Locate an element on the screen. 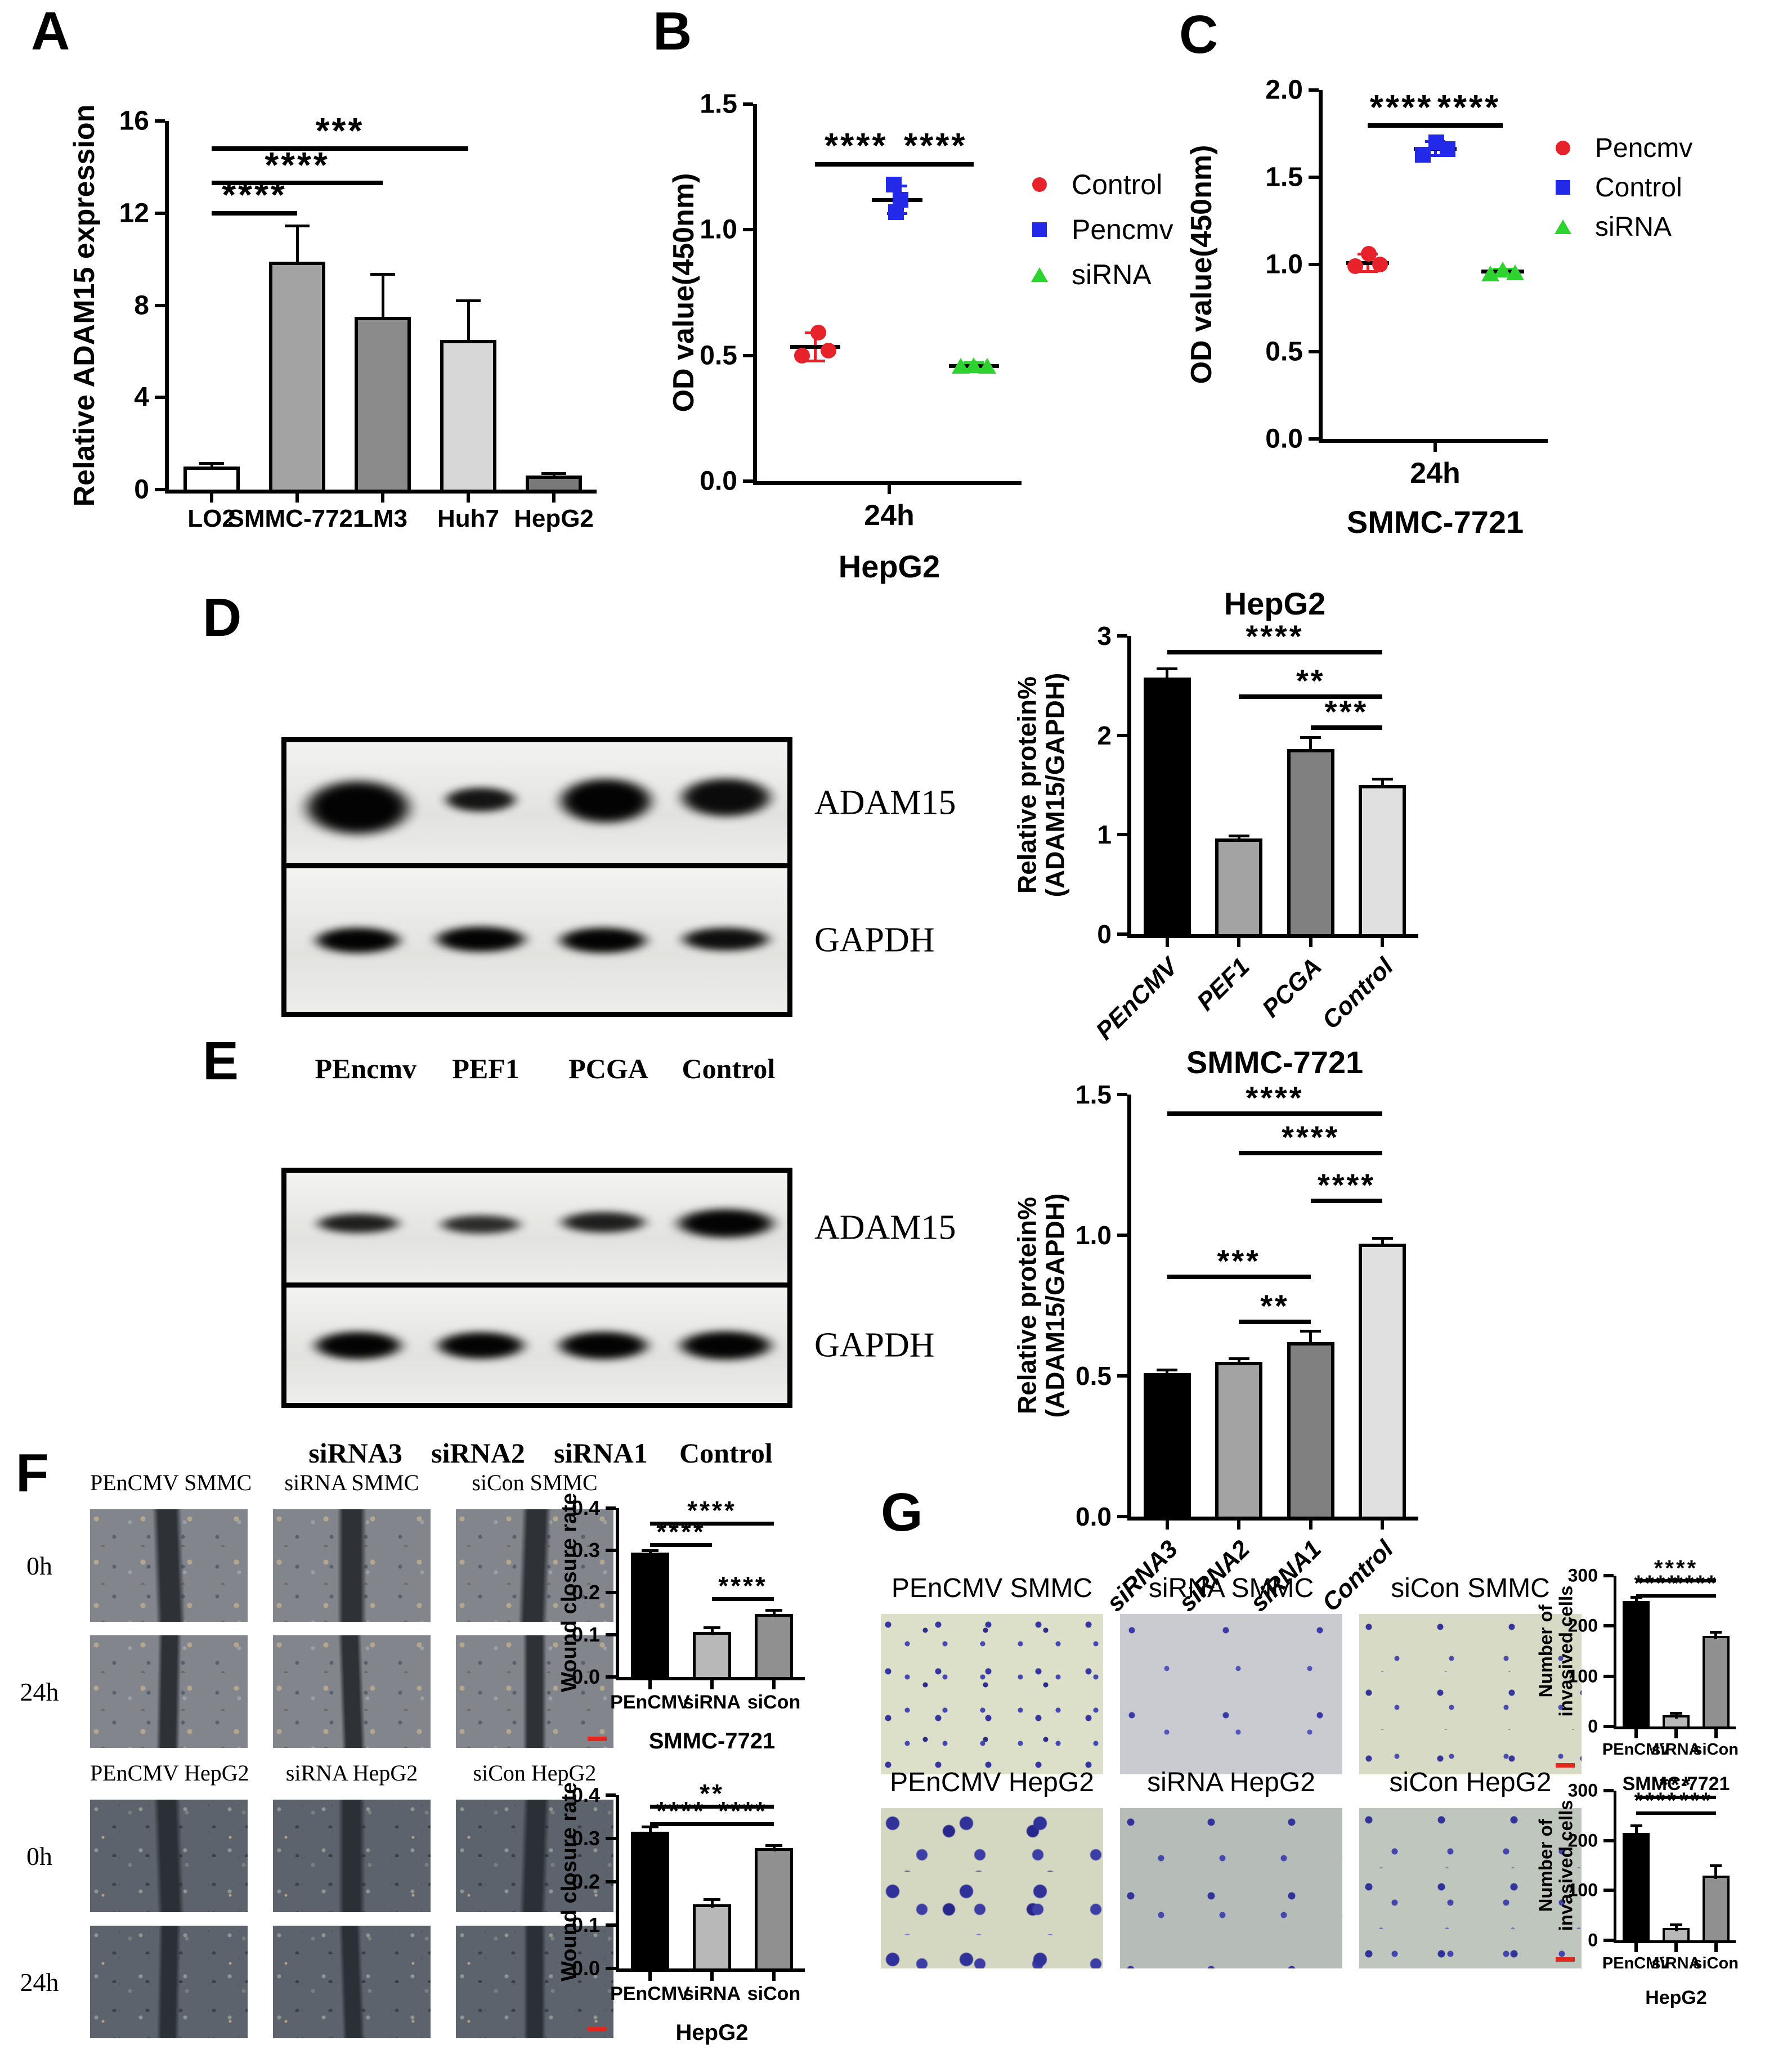 Image resolution: width=1765 pixels, height=2072 pixels. blot-lane-label: PCGA is located at coordinates (608, 1068).